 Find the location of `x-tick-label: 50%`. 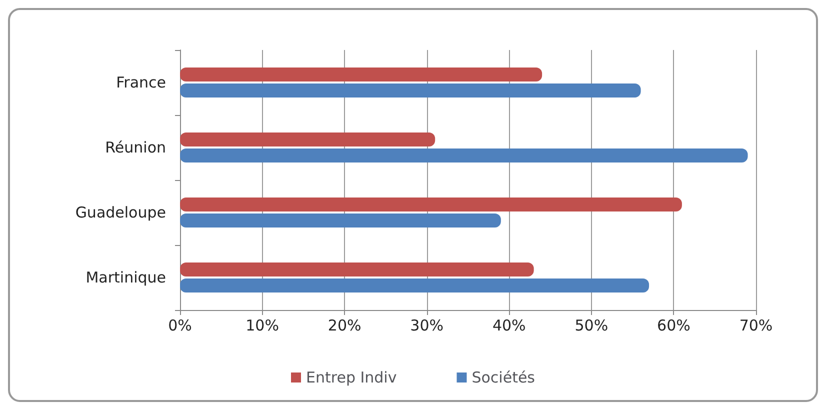

x-tick-label: 50% is located at coordinates (591, 325).